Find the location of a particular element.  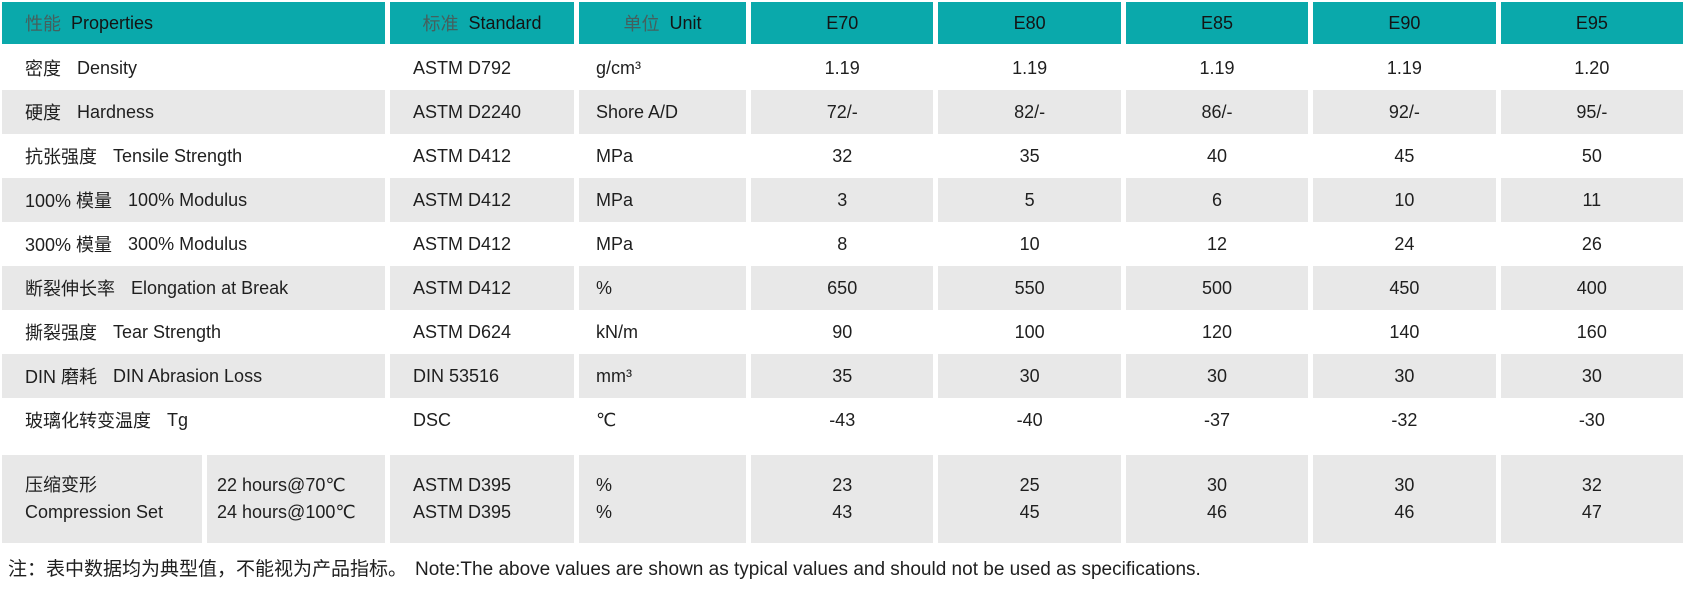

value-text: 450 is located at coordinates (1404, 287).